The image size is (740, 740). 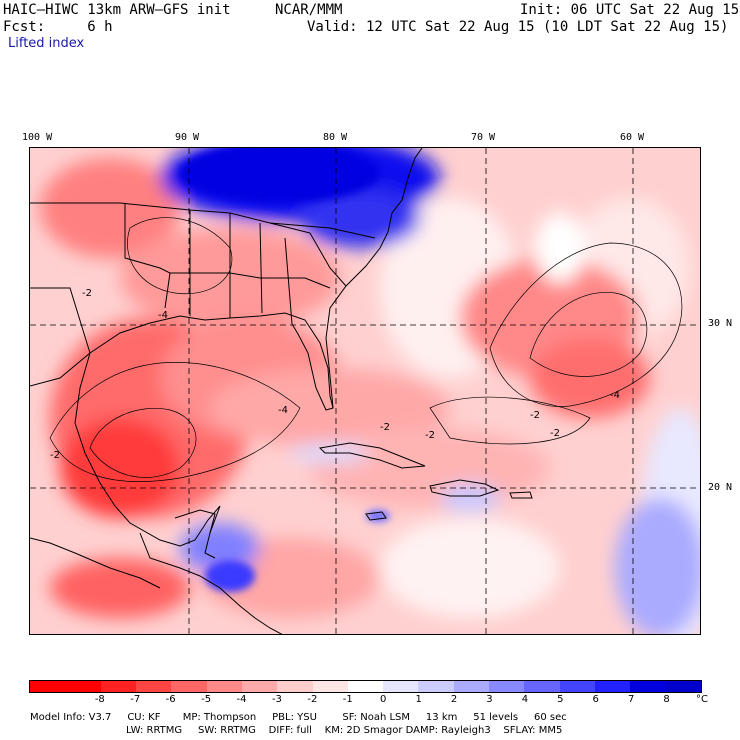 I want to click on colorbar-tick-label: -1, so click(x=347, y=699).